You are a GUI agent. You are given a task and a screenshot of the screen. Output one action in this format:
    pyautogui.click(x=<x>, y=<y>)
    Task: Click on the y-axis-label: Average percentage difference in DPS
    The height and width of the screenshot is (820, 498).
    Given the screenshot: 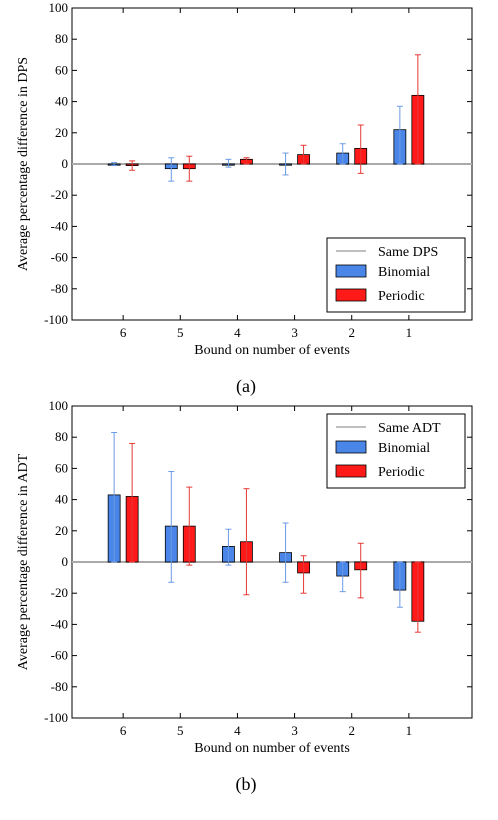 What is the action you would take?
    pyautogui.click(x=23, y=164)
    